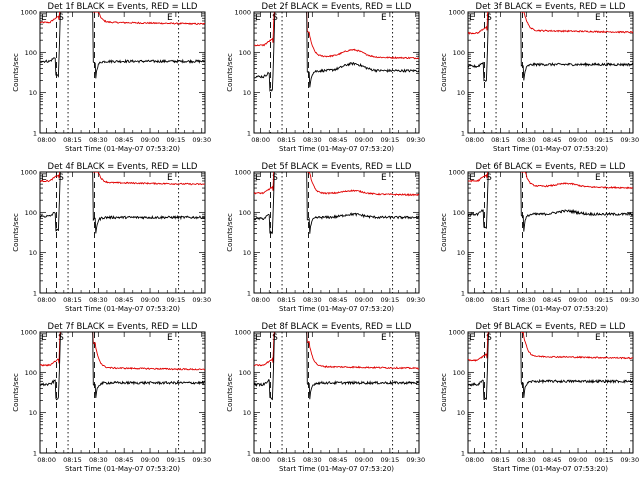 This screenshot has width=640, height=480. What do you see at coordinates (123, 167) in the screenshot?
I see `panel-title: Det 4f BLACK = Events, RED = LLD` at bounding box center [123, 167].